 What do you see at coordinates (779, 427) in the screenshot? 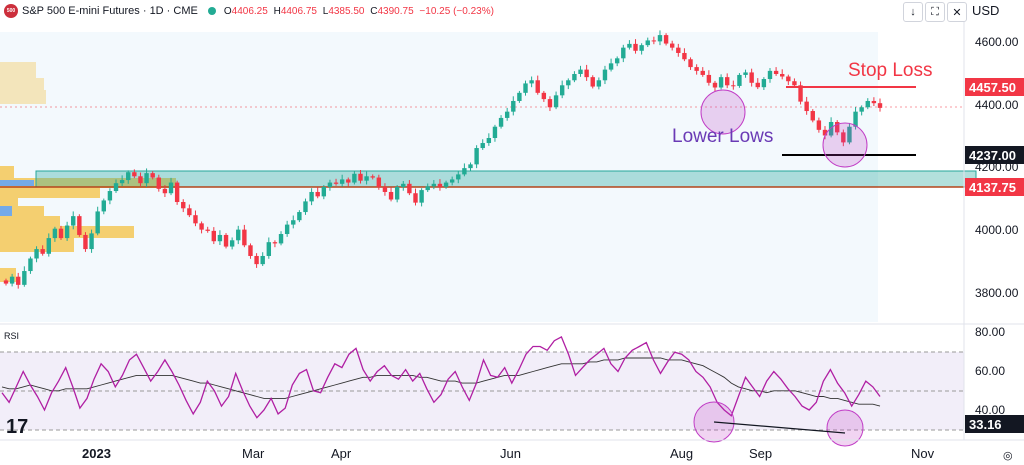
I see `rsi-divergence-line` at bounding box center [779, 427].